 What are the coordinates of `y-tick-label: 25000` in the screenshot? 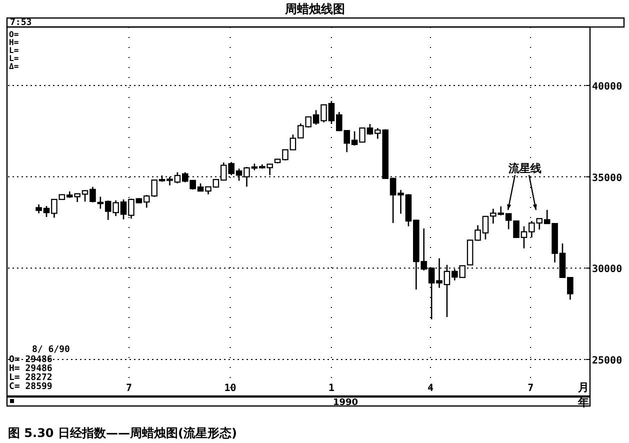 It's located at (607, 360).